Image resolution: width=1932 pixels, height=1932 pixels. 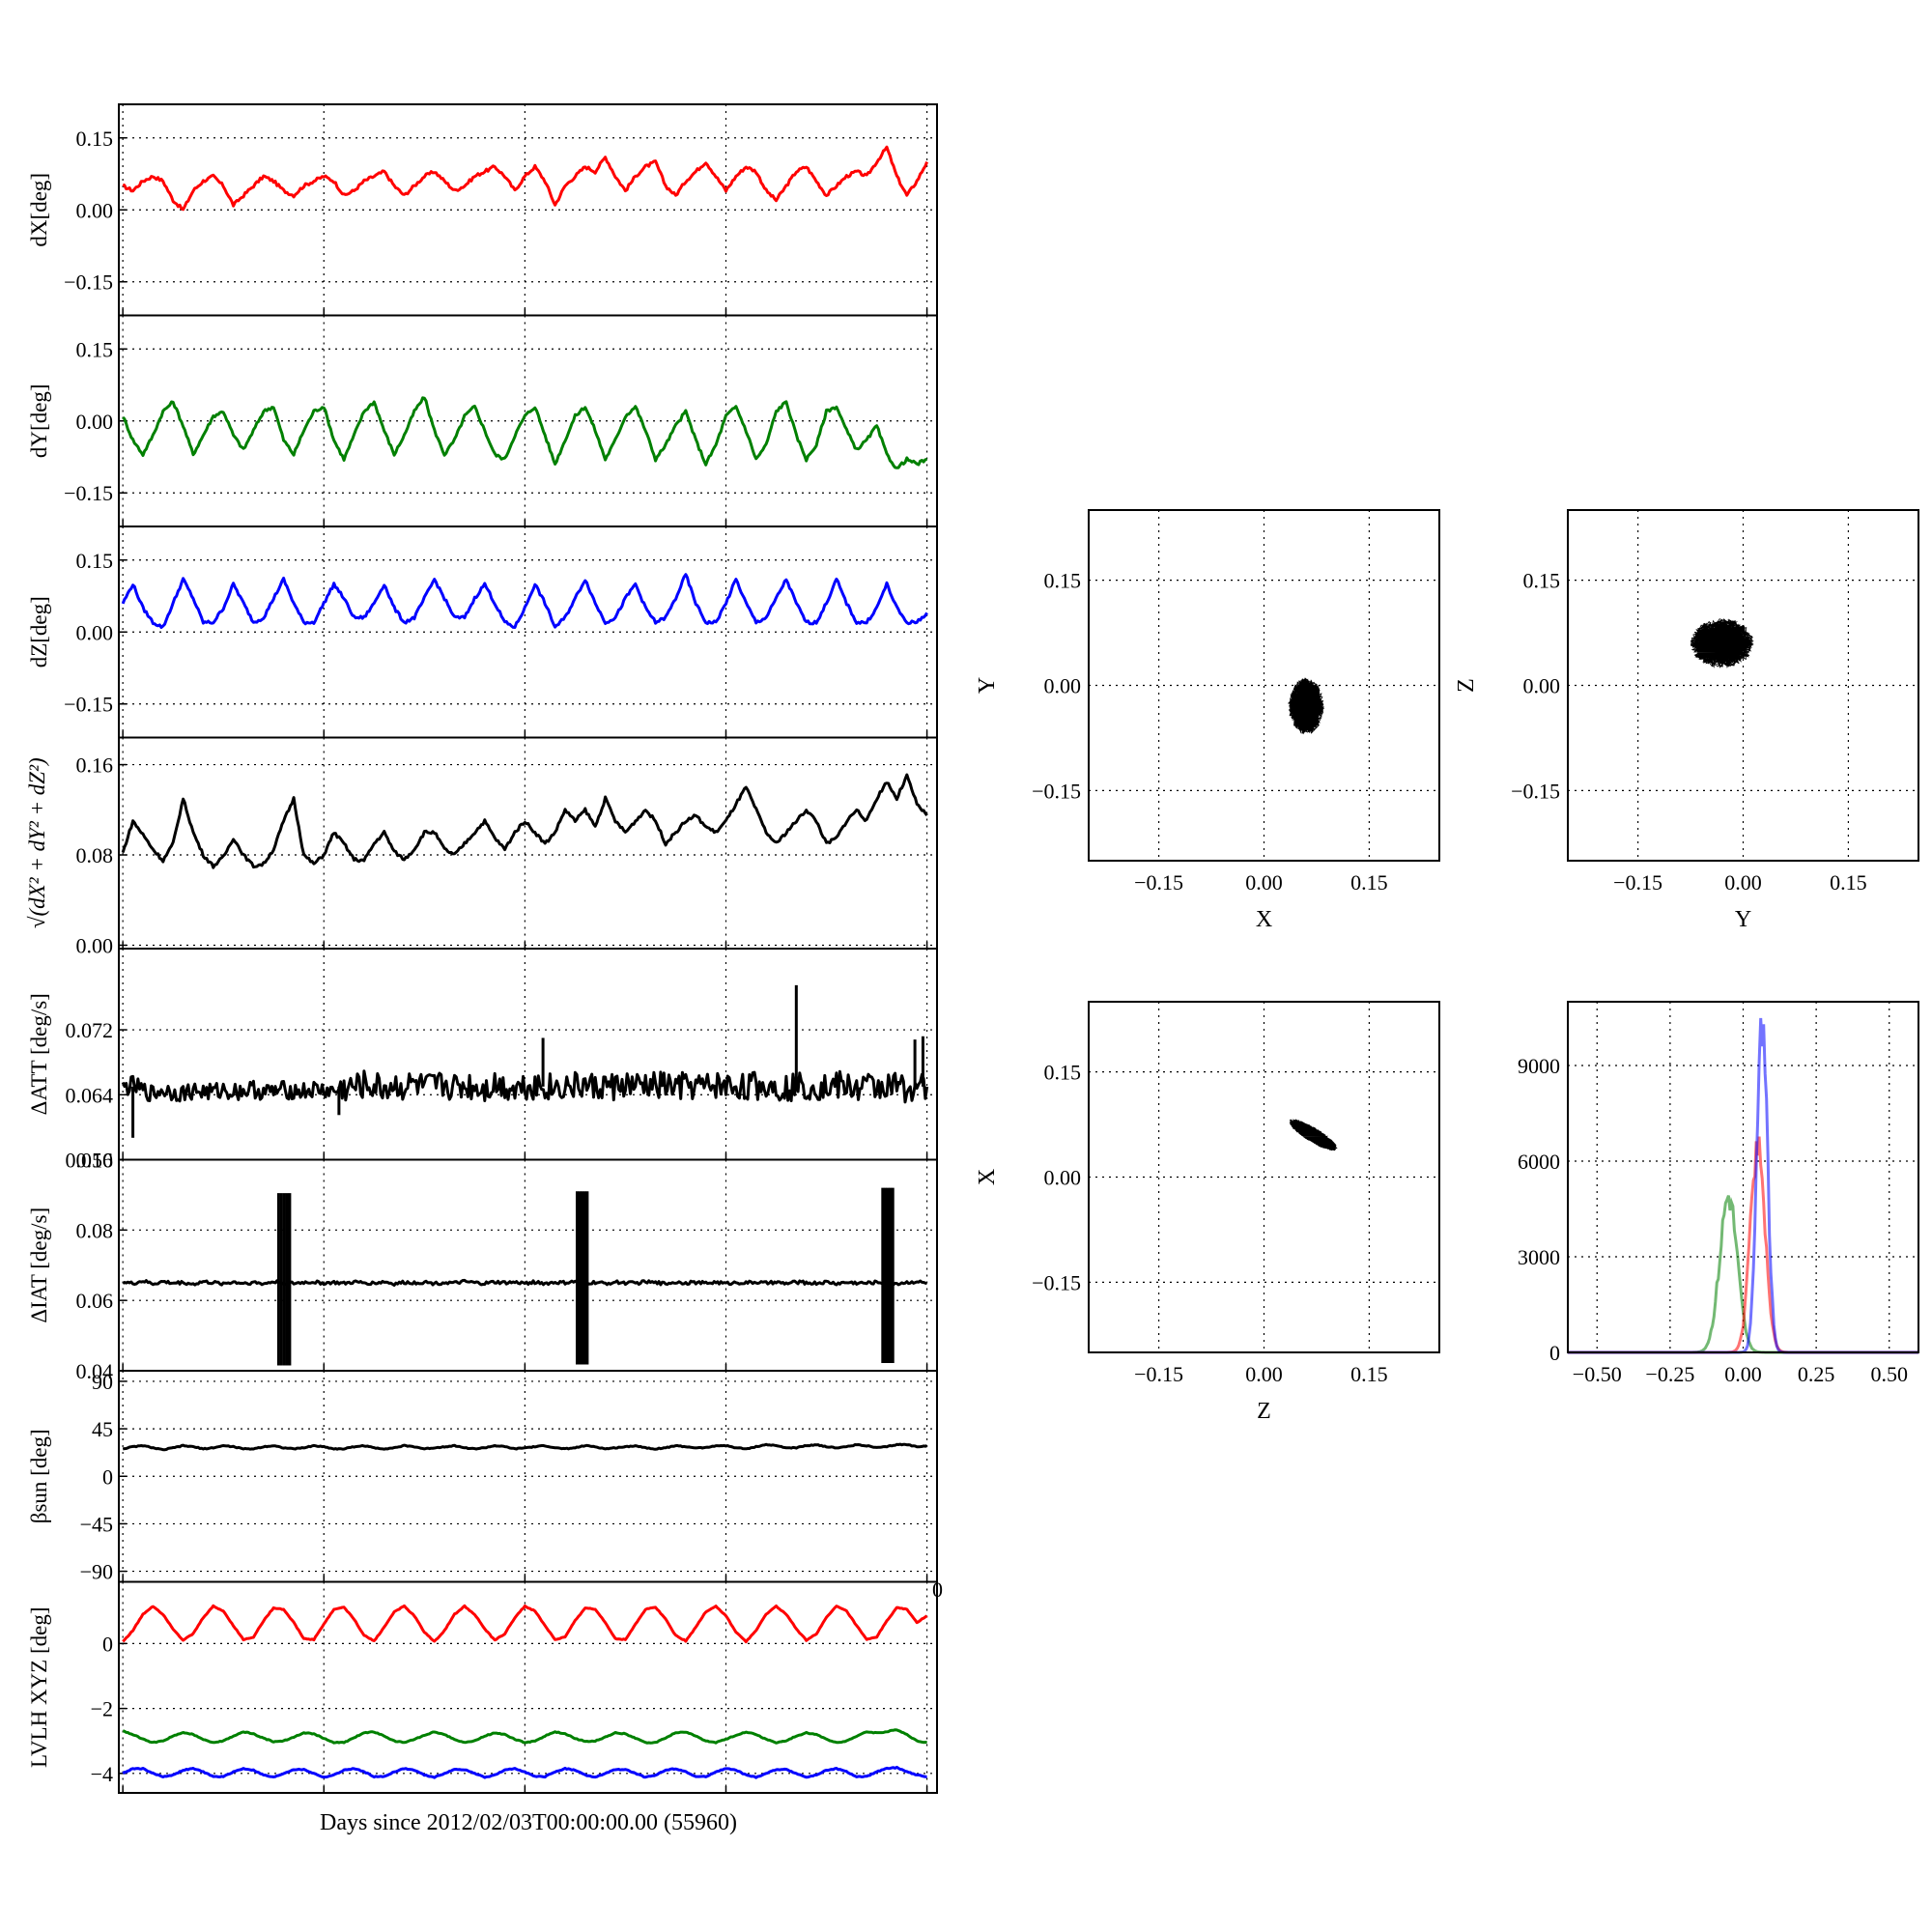 I want to click on y-tick-label: −2, so click(x=102, y=1709).